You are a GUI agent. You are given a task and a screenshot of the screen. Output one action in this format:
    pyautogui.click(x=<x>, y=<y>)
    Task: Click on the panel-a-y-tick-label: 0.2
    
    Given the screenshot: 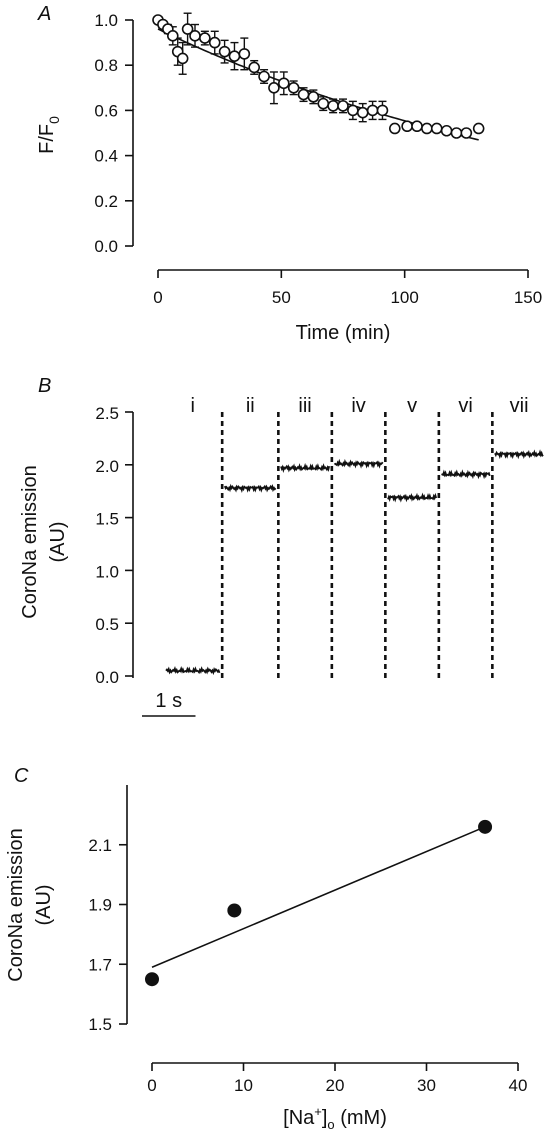 What is the action you would take?
    pyautogui.click(x=106, y=201)
    